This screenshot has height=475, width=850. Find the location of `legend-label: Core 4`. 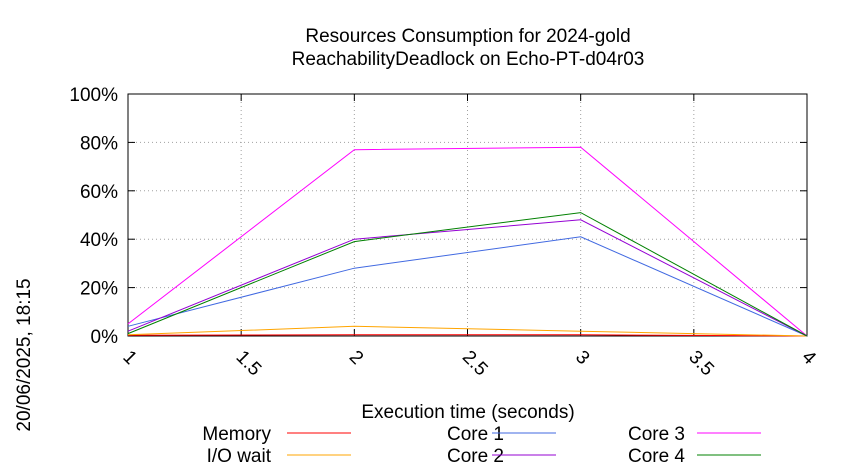

legend-label: Core 4 is located at coordinates (656, 456).